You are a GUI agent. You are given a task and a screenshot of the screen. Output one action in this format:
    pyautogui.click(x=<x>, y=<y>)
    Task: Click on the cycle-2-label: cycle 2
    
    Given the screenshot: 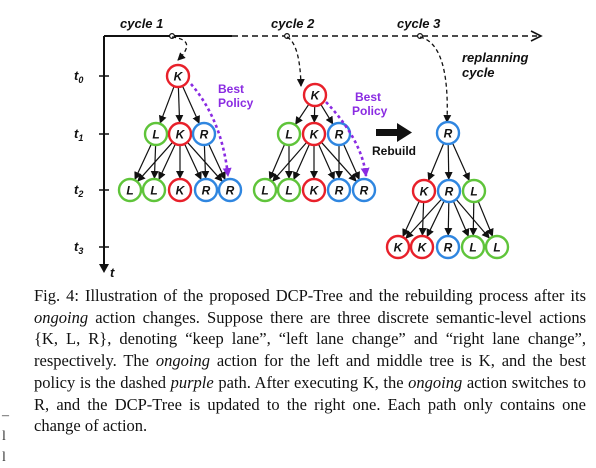 What is the action you would take?
    pyautogui.click(x=293, y=23)
    